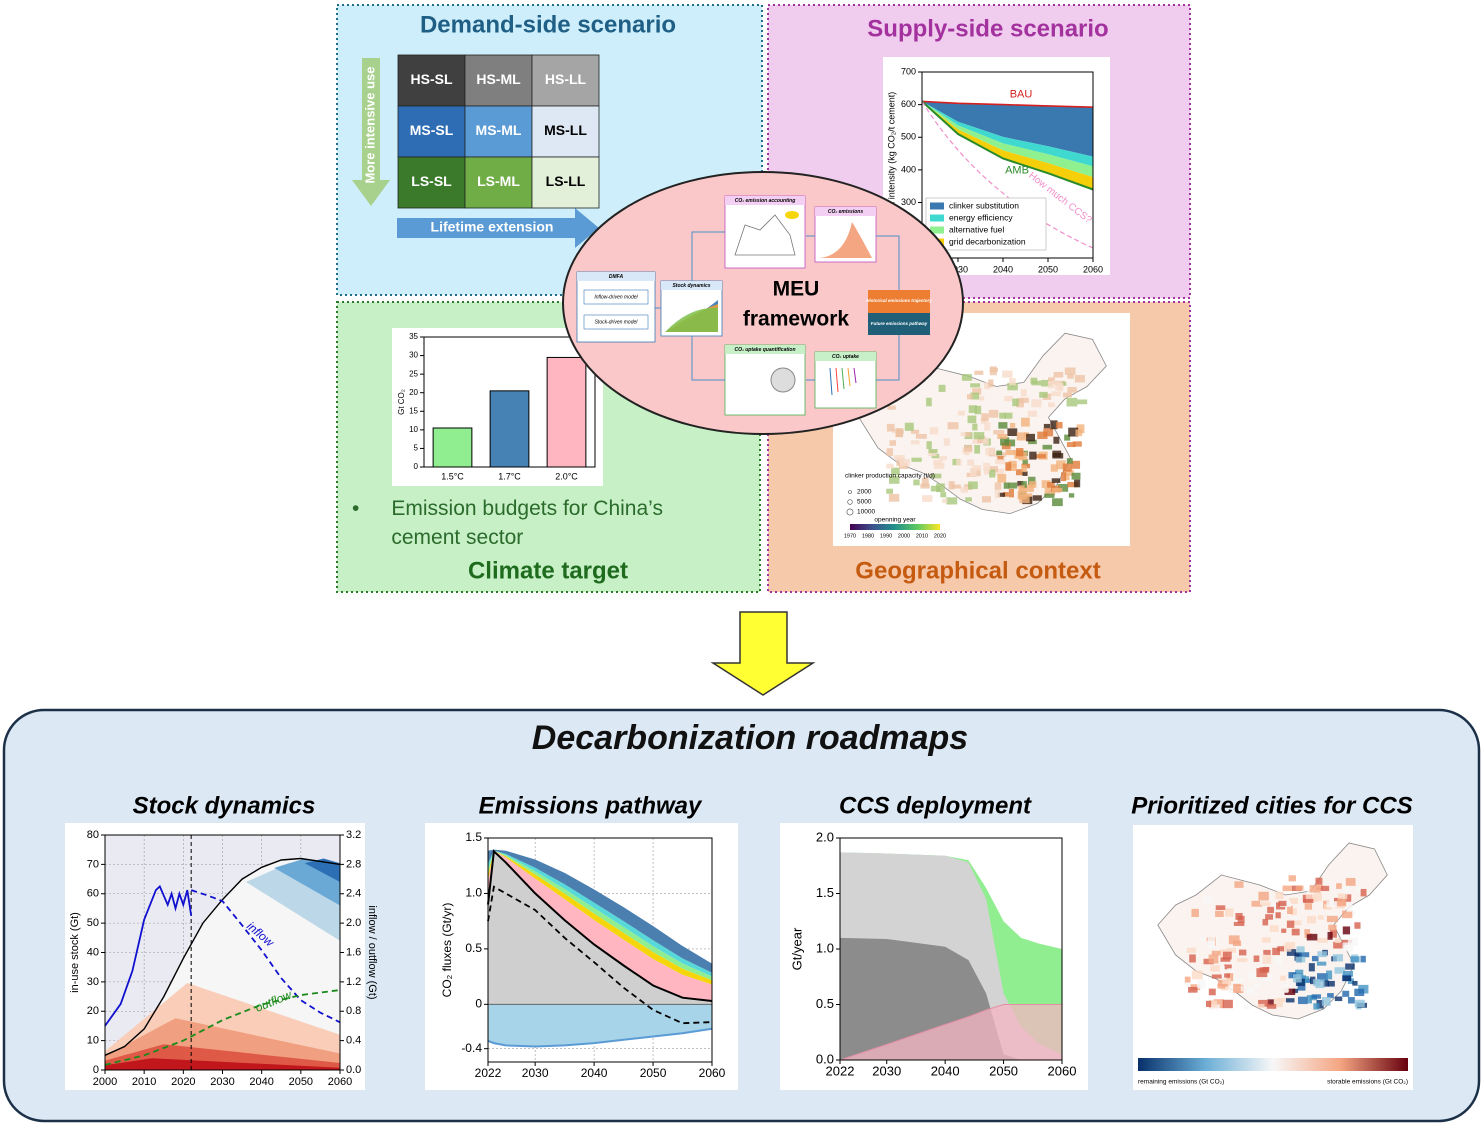 The image size is (1484, 1125). I want to click on flow-arrow, so click(708, 358).